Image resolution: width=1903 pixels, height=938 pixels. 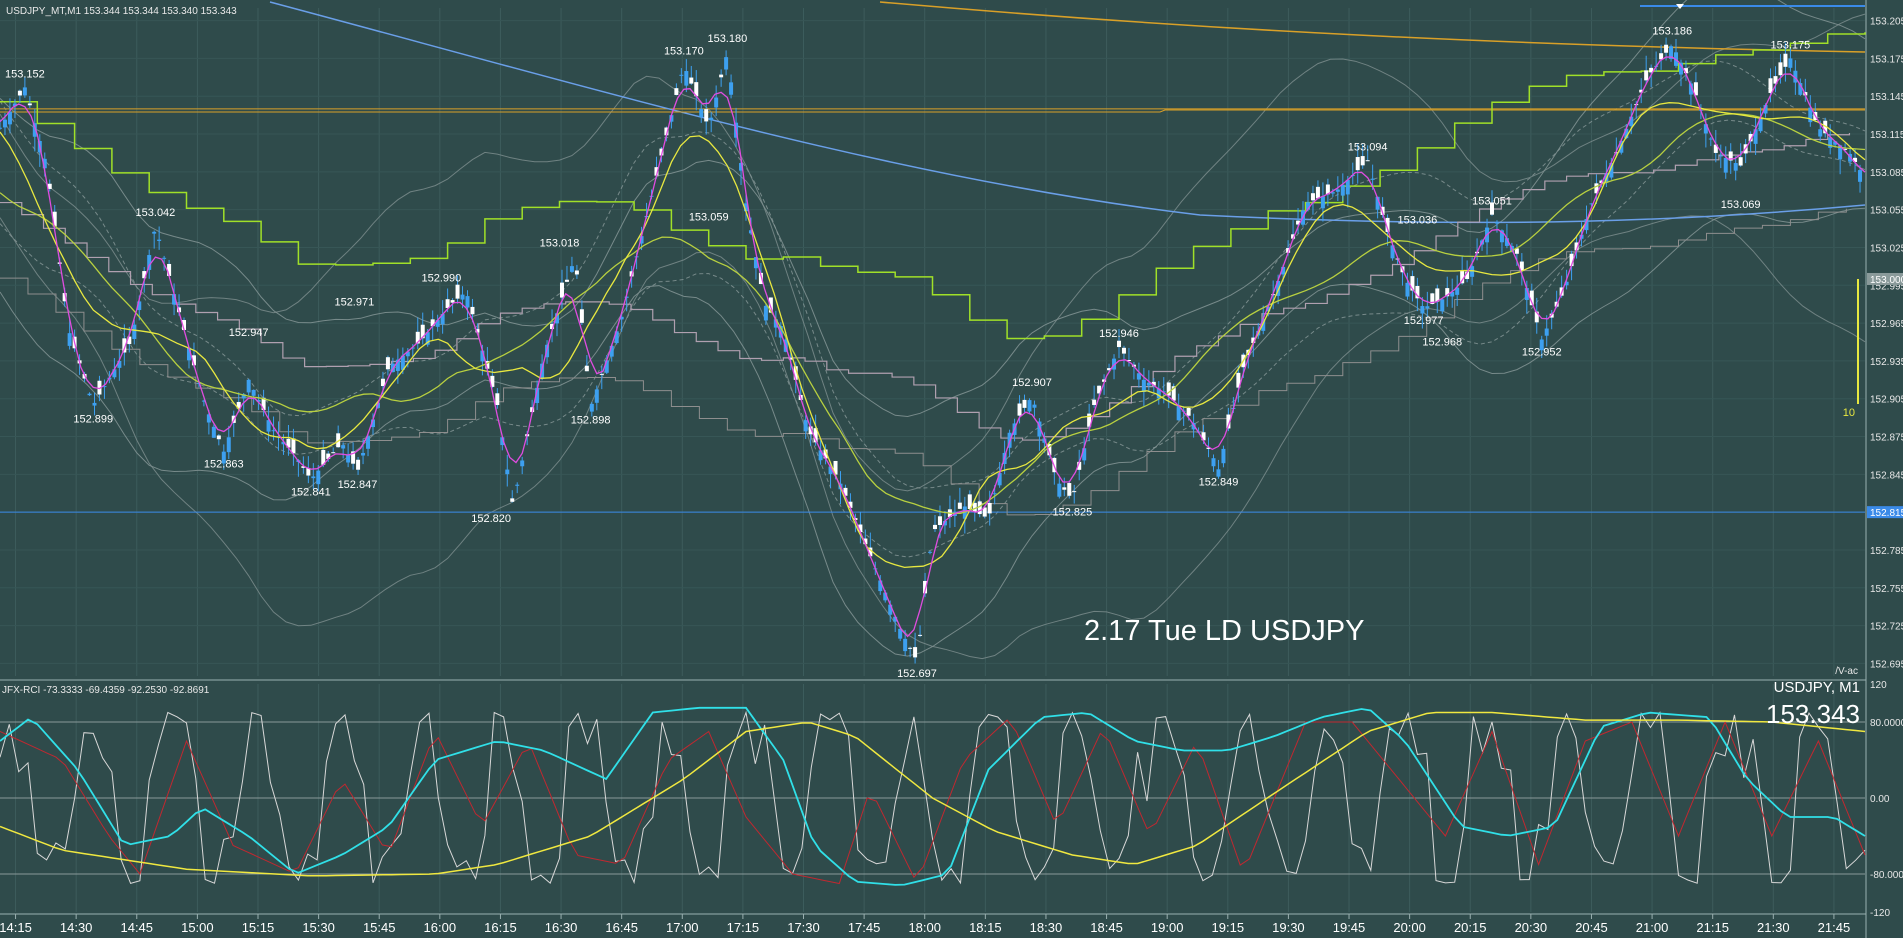 What do you see at coordinates (1878, 685) in the screenshot?
I see `rci-tick: 120` at bounding box center [1878, 685].